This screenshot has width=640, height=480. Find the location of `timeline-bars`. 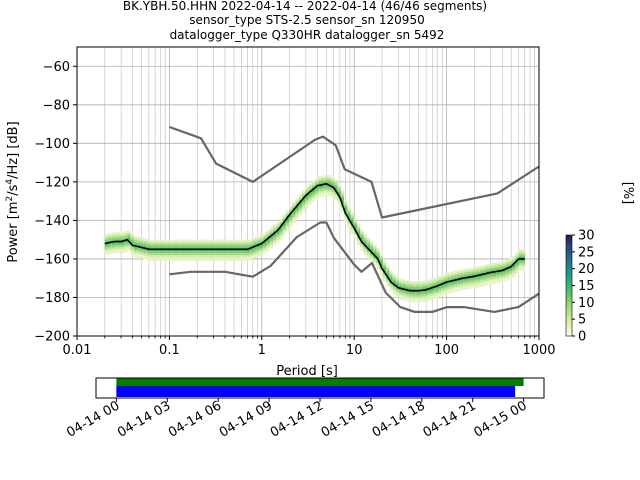

timeline-bars is located at coordinates (320, 387).